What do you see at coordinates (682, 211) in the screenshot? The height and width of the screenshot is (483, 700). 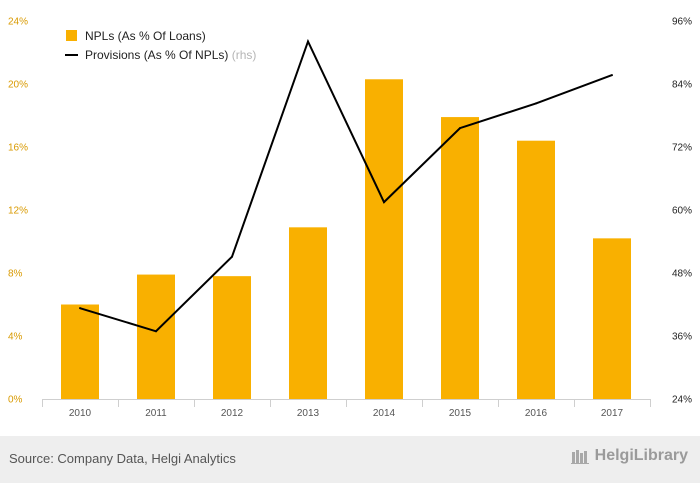 I see `y-right-tick-label: 60%` at bounding box center [682, 211].